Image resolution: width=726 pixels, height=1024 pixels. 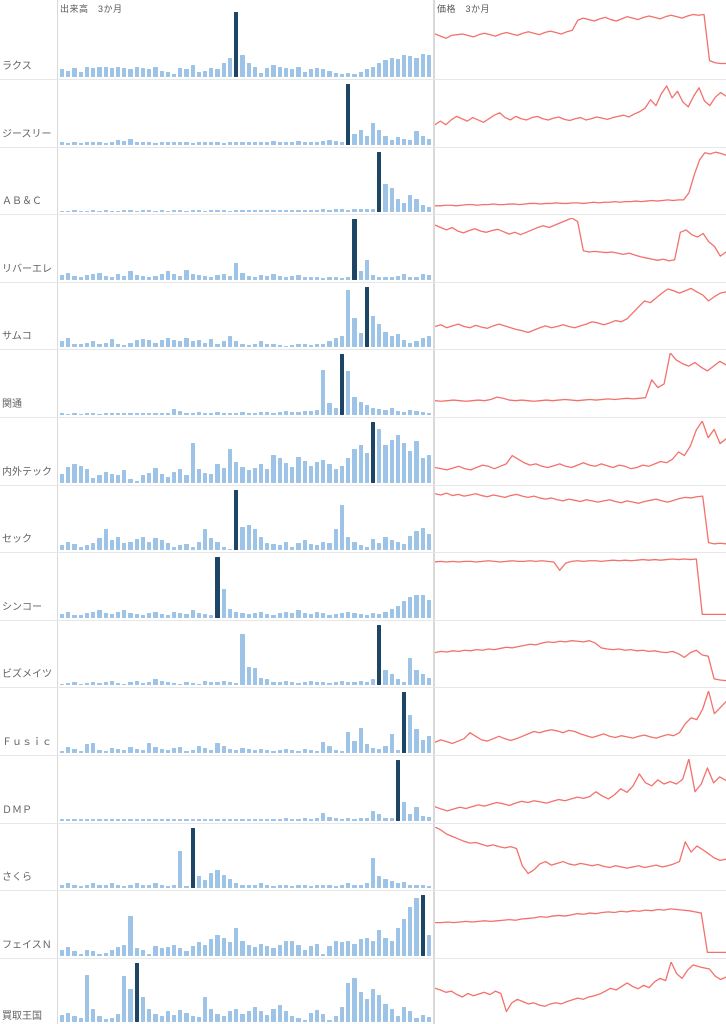 I want to click on stock-name-cell: さくら, so click(x=28, y=857).